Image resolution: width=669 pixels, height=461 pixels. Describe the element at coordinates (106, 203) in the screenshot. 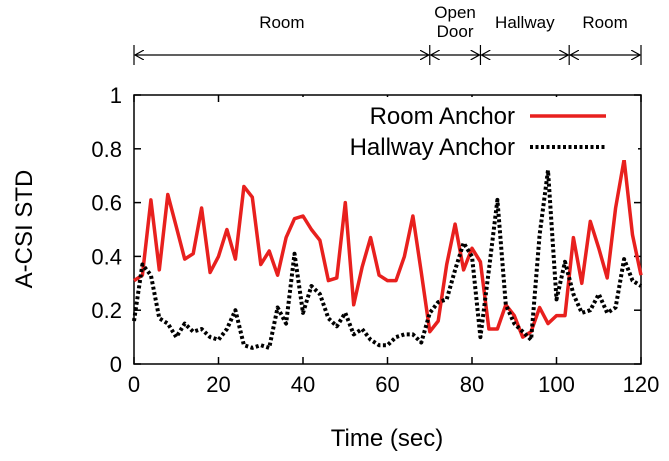

I see `y-tick-label: 0.6` at that location.